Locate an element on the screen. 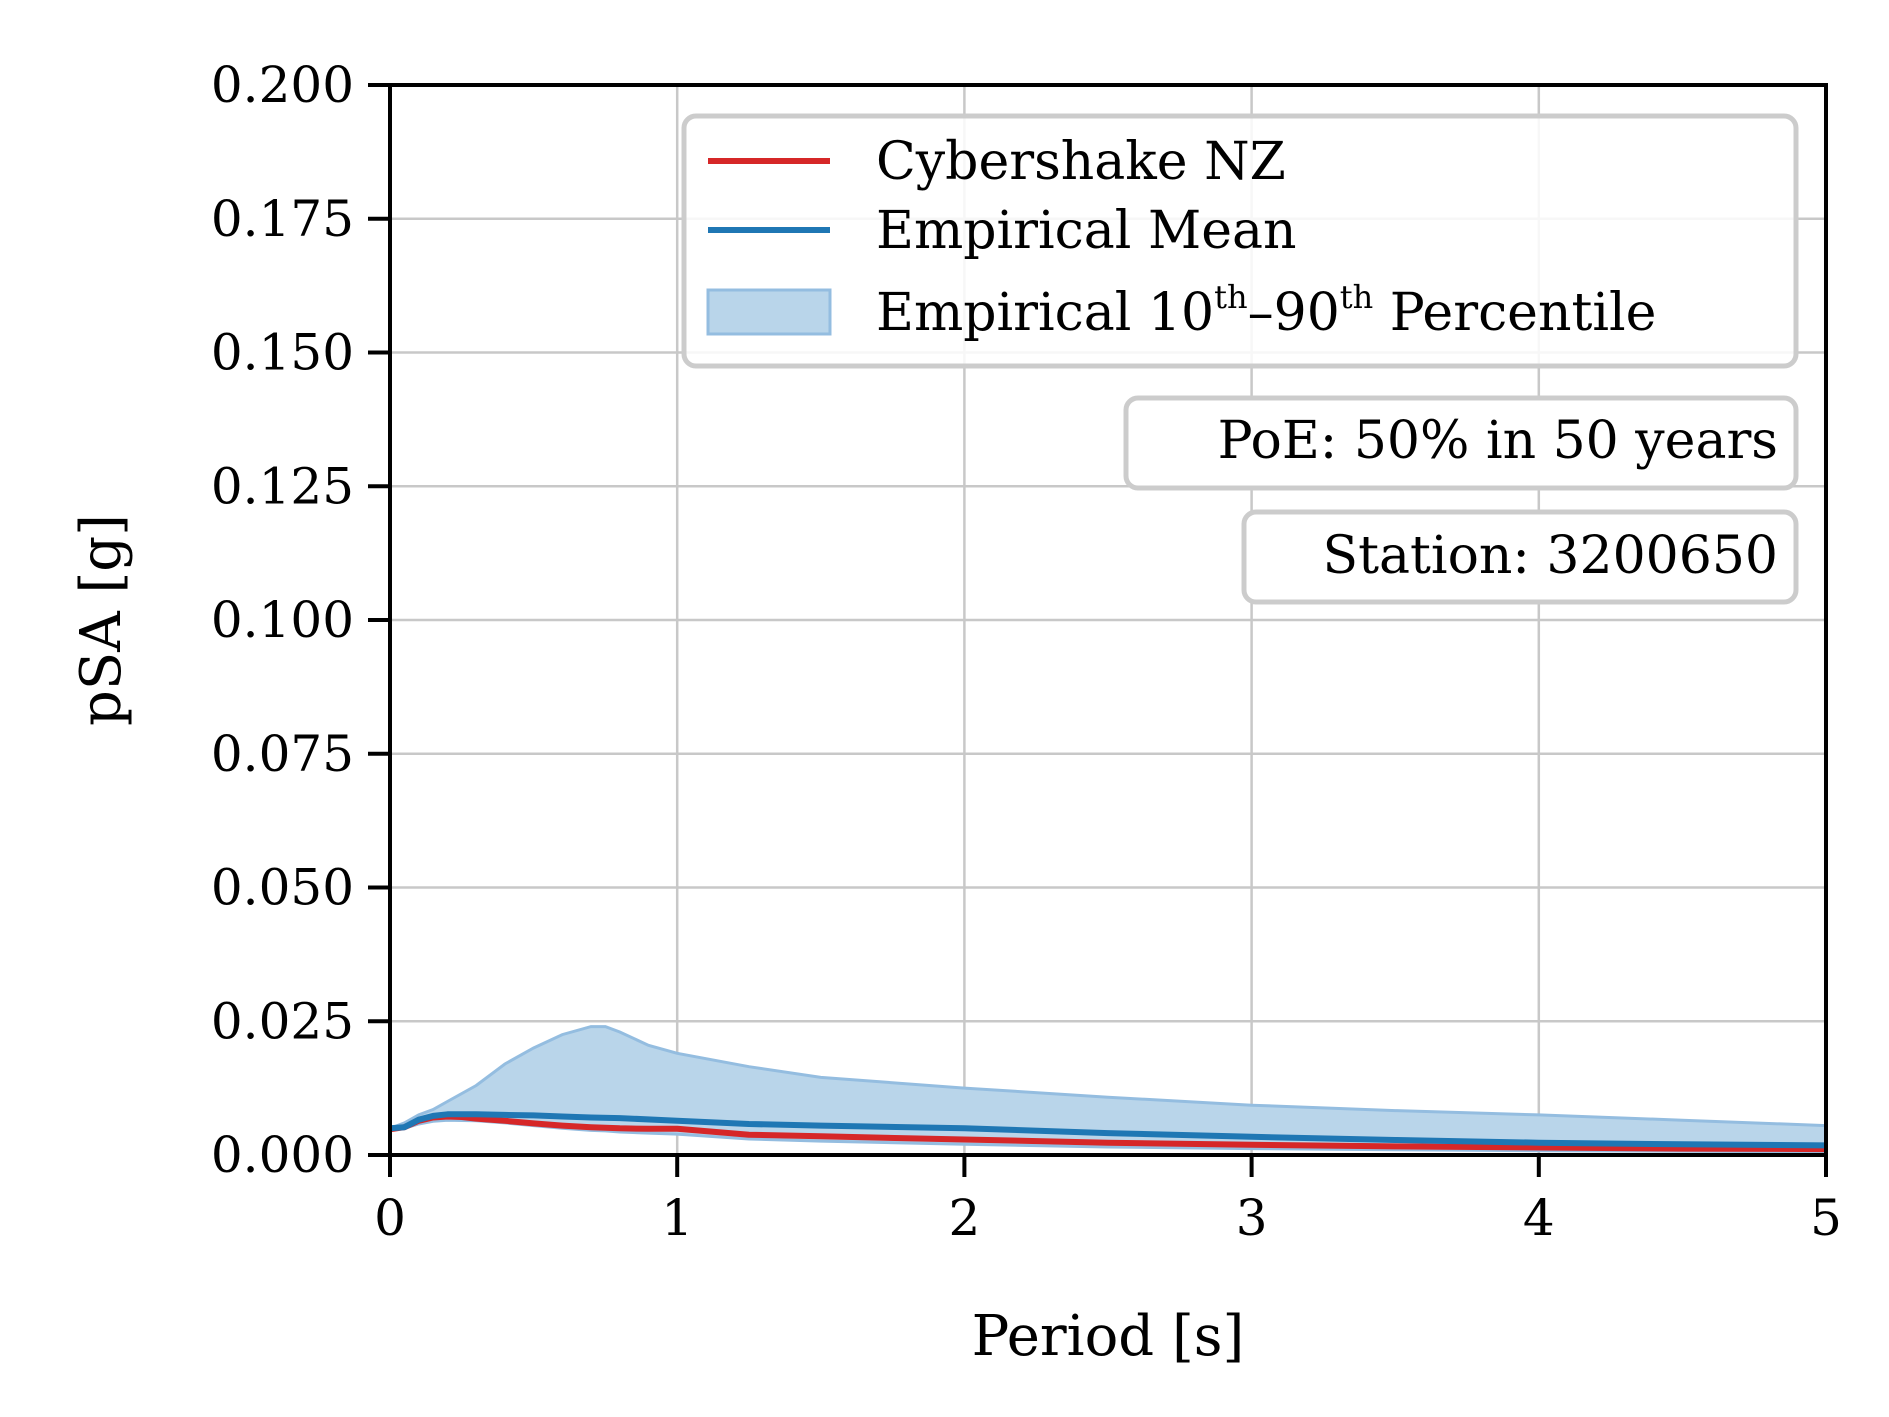 This screenshot has width=1889, height=1417. legend-band-prefix: Empirical 10 is located at coordinates (1045, 313).